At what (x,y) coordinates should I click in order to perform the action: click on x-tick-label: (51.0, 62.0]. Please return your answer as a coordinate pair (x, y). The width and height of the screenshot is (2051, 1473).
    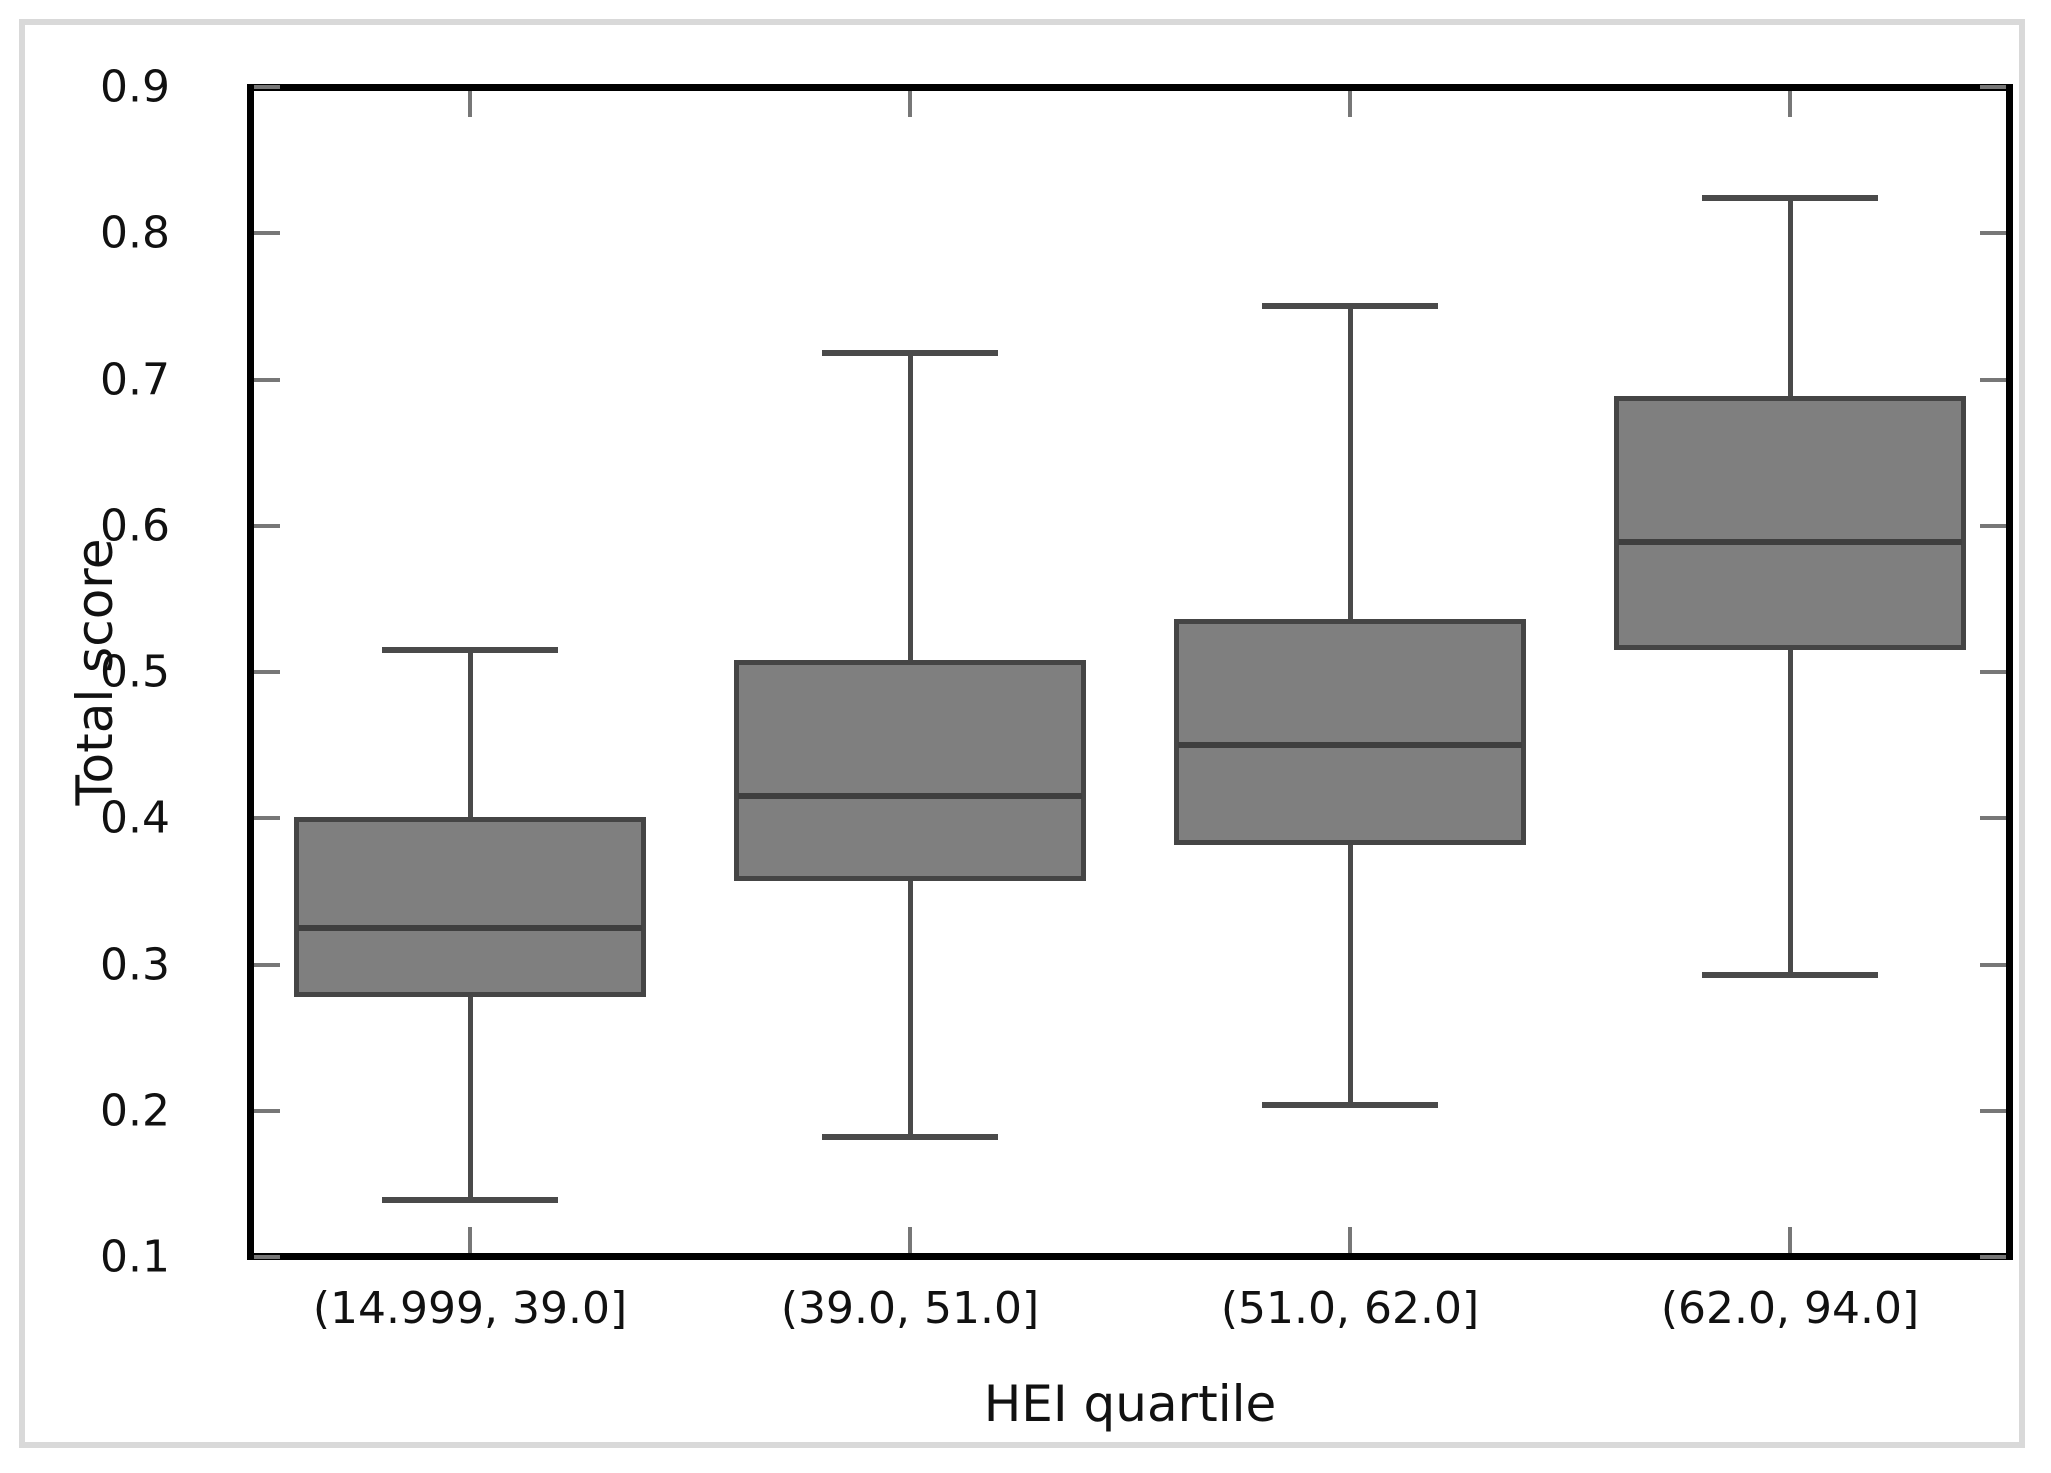
    Looking at the image, I should click on (1350, 1308).